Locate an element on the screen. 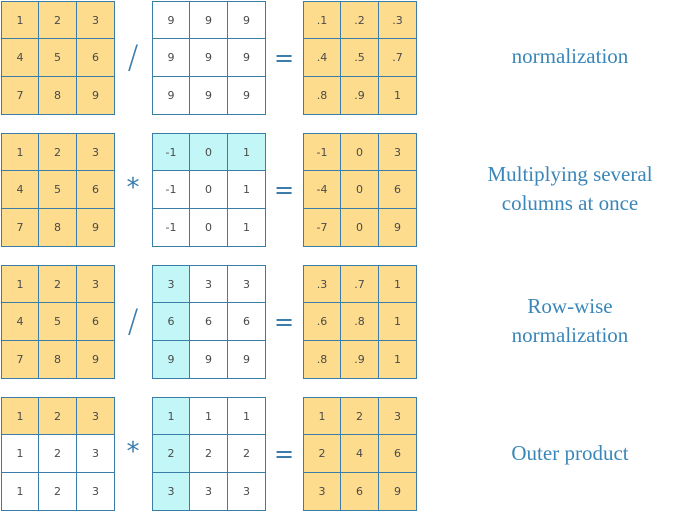  label-line: normalization is located at coordinates (570, 56).